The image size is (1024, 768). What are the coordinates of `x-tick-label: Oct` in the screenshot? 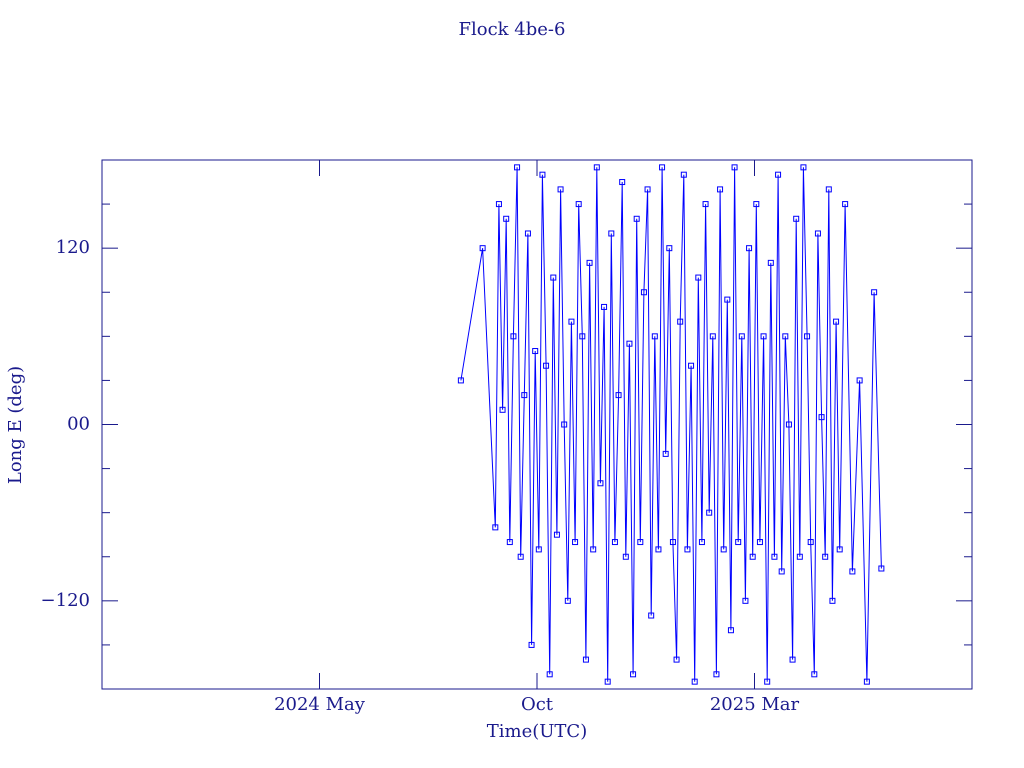 It's located at (537, 704).